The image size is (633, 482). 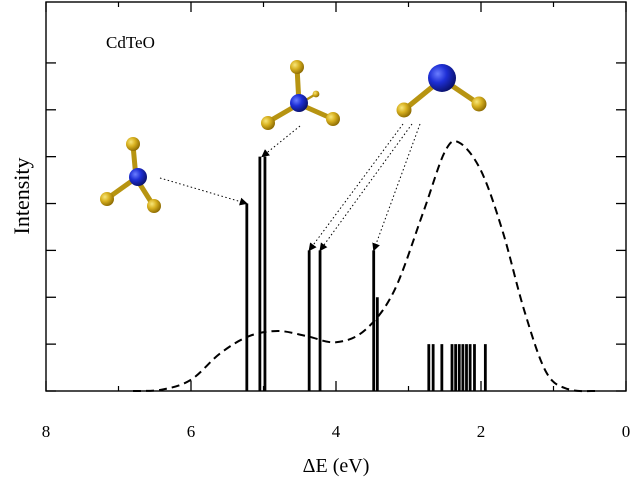 I want to click on y-axis-label: Intensity, so click(x=21, y=196).